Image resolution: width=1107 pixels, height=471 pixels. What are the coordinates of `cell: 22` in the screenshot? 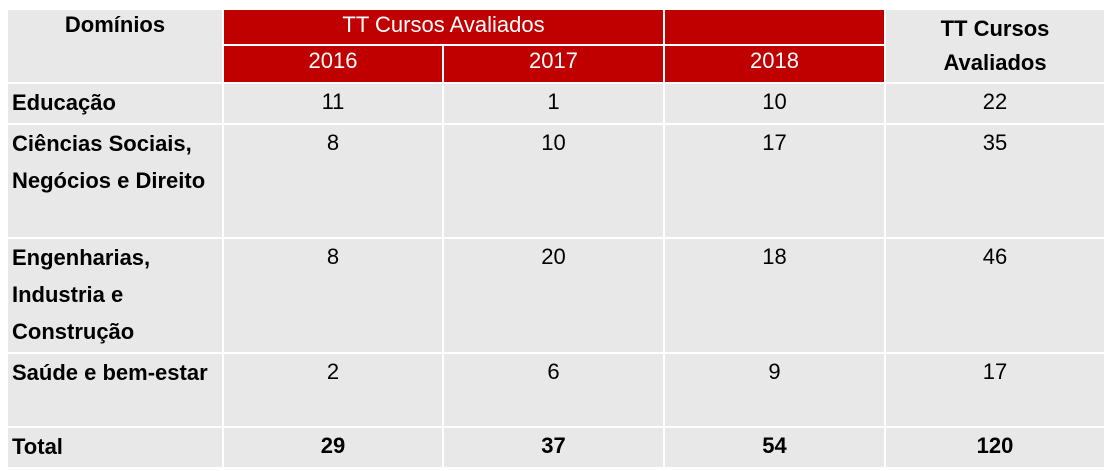 It's located at (995, 103).